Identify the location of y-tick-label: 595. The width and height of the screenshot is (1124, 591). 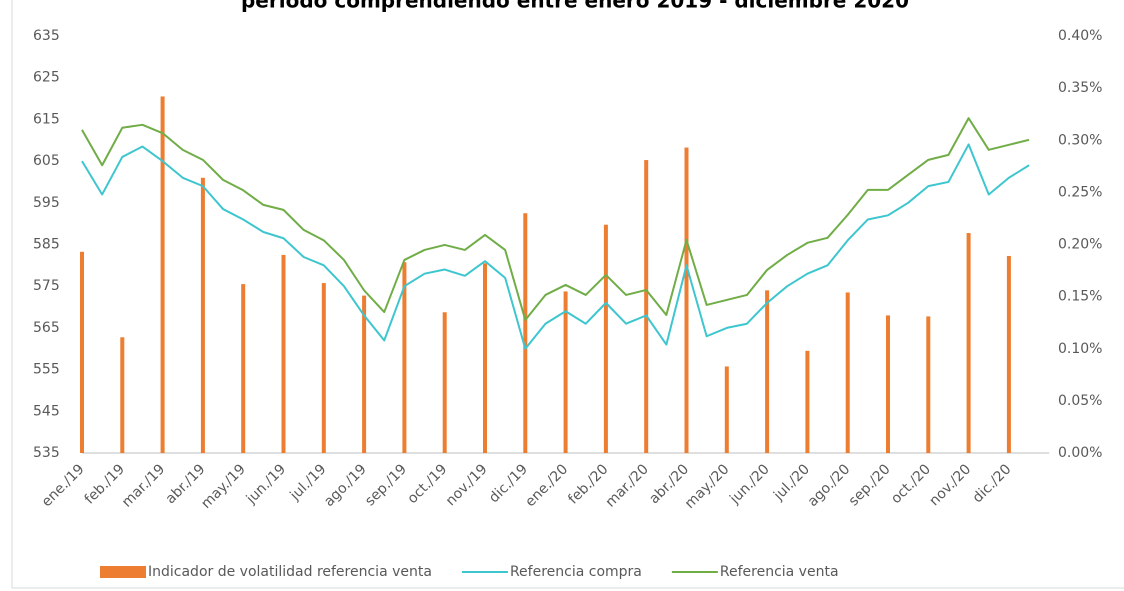
(46, 203).